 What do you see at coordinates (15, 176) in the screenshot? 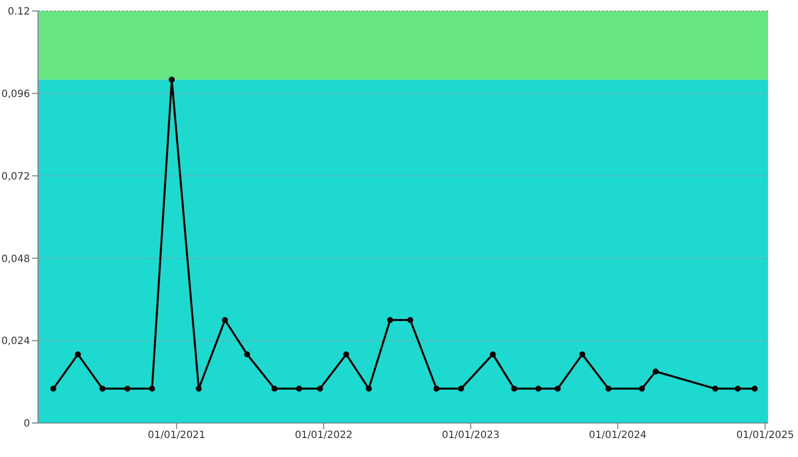
I see `y-tick-label: 0,072` at bounding box center [15, 176].